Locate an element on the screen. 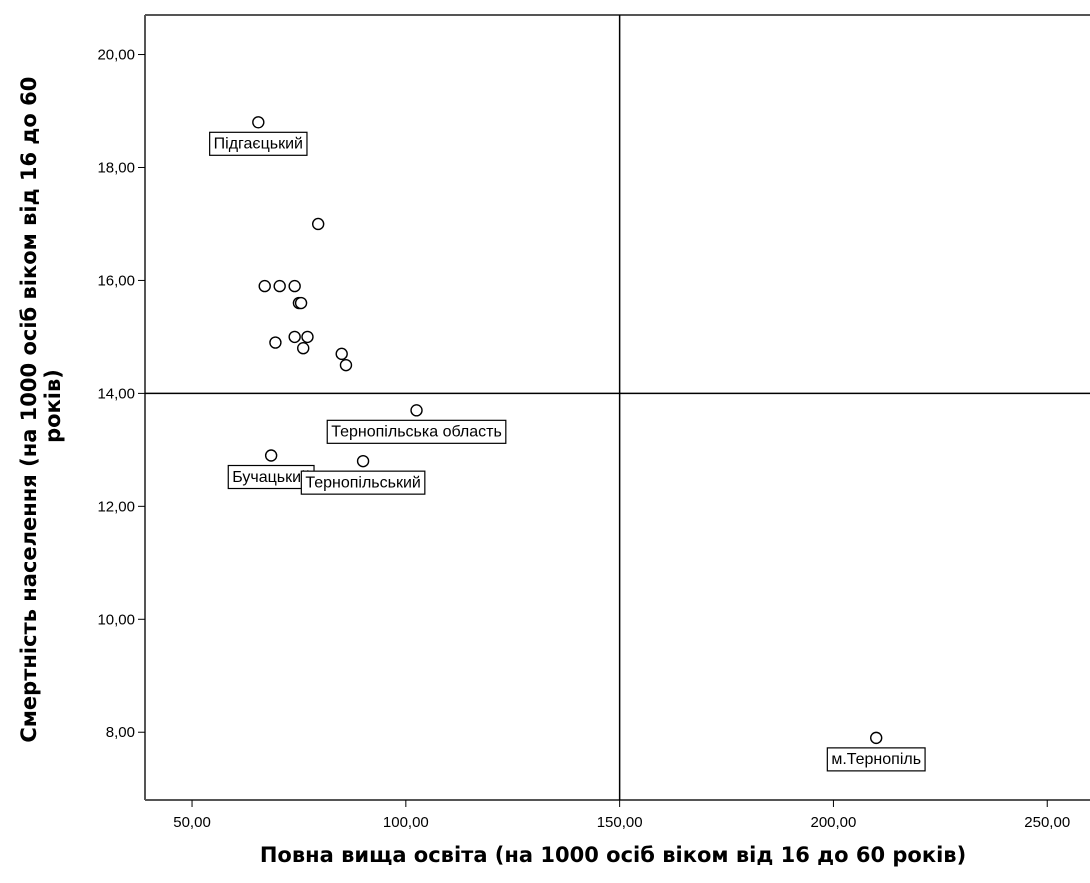  y-tick-label: 10,00 is located at coordinates (116, 619).